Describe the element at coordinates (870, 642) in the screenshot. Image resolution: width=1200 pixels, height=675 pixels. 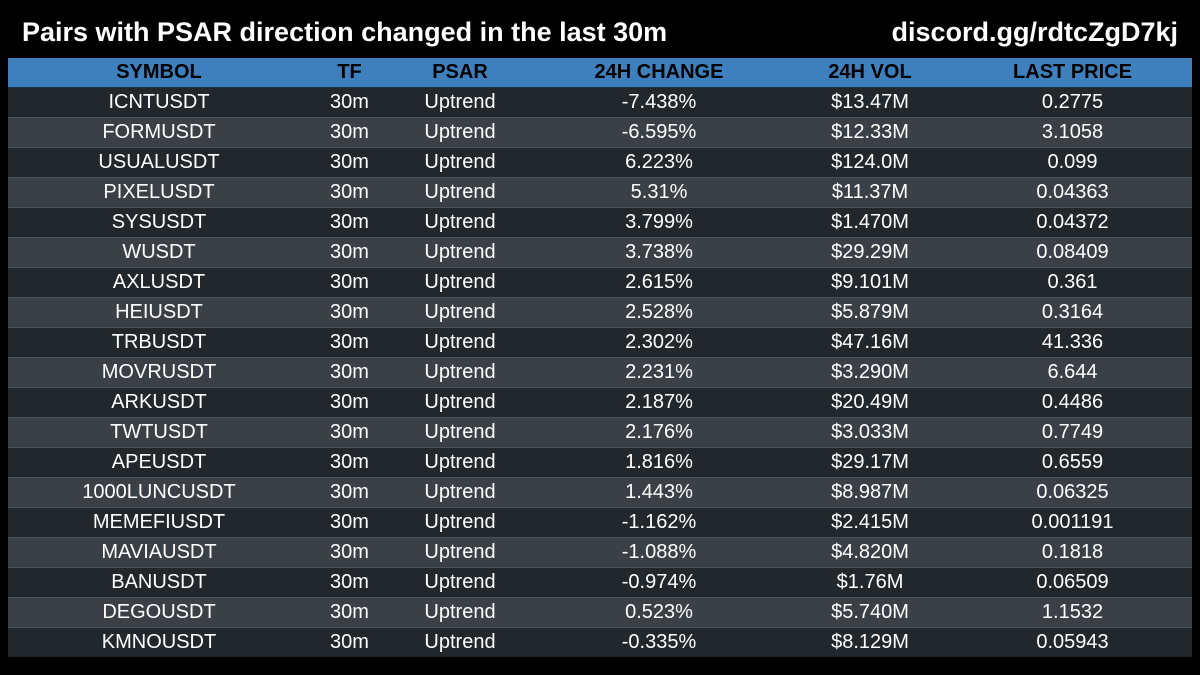
I see `volume-cell: $8.129M` at that location.